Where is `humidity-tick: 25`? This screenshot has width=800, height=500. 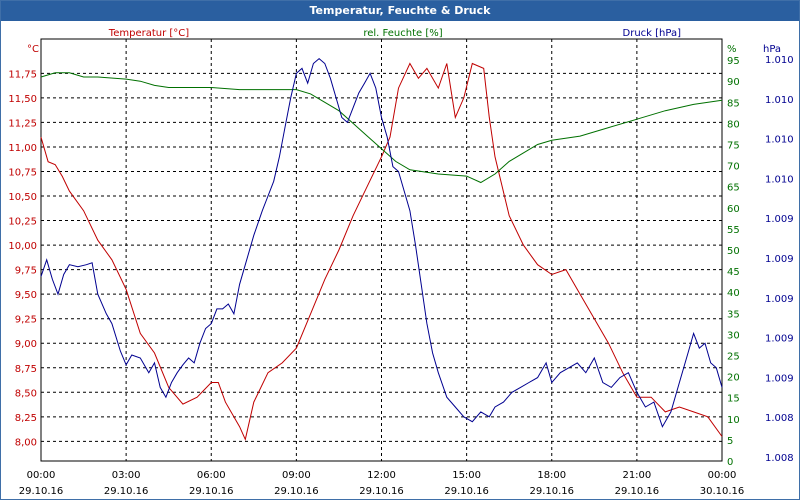 humidity-tick: 25 is located at coordinates (733, 357).